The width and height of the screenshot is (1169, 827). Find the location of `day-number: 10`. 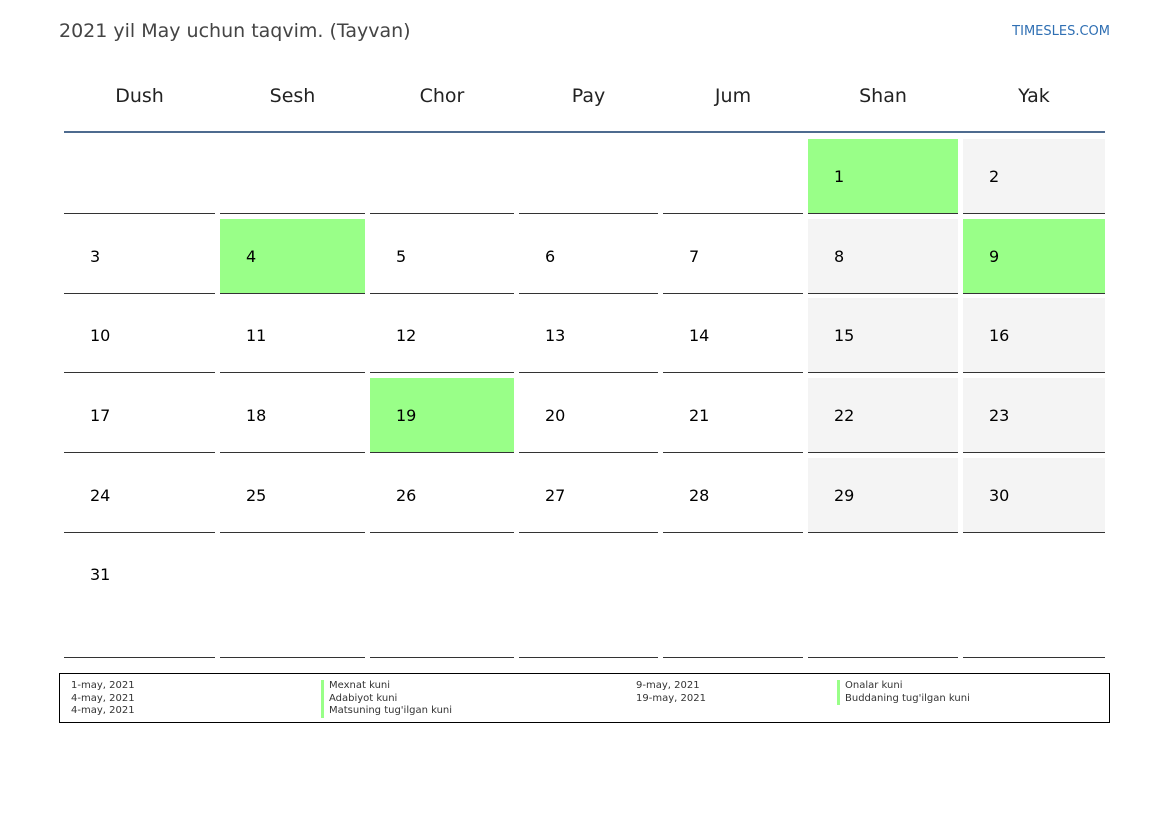

day-number: 10 is located at coordinates (100, 335).